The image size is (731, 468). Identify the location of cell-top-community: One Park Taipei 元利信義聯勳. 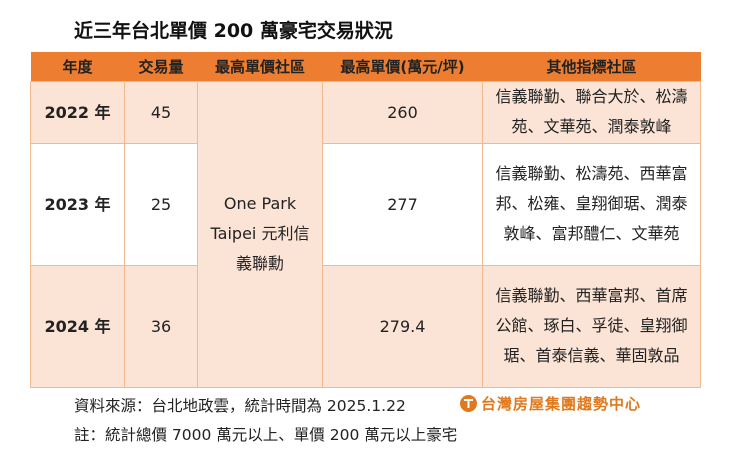
(260, 234).